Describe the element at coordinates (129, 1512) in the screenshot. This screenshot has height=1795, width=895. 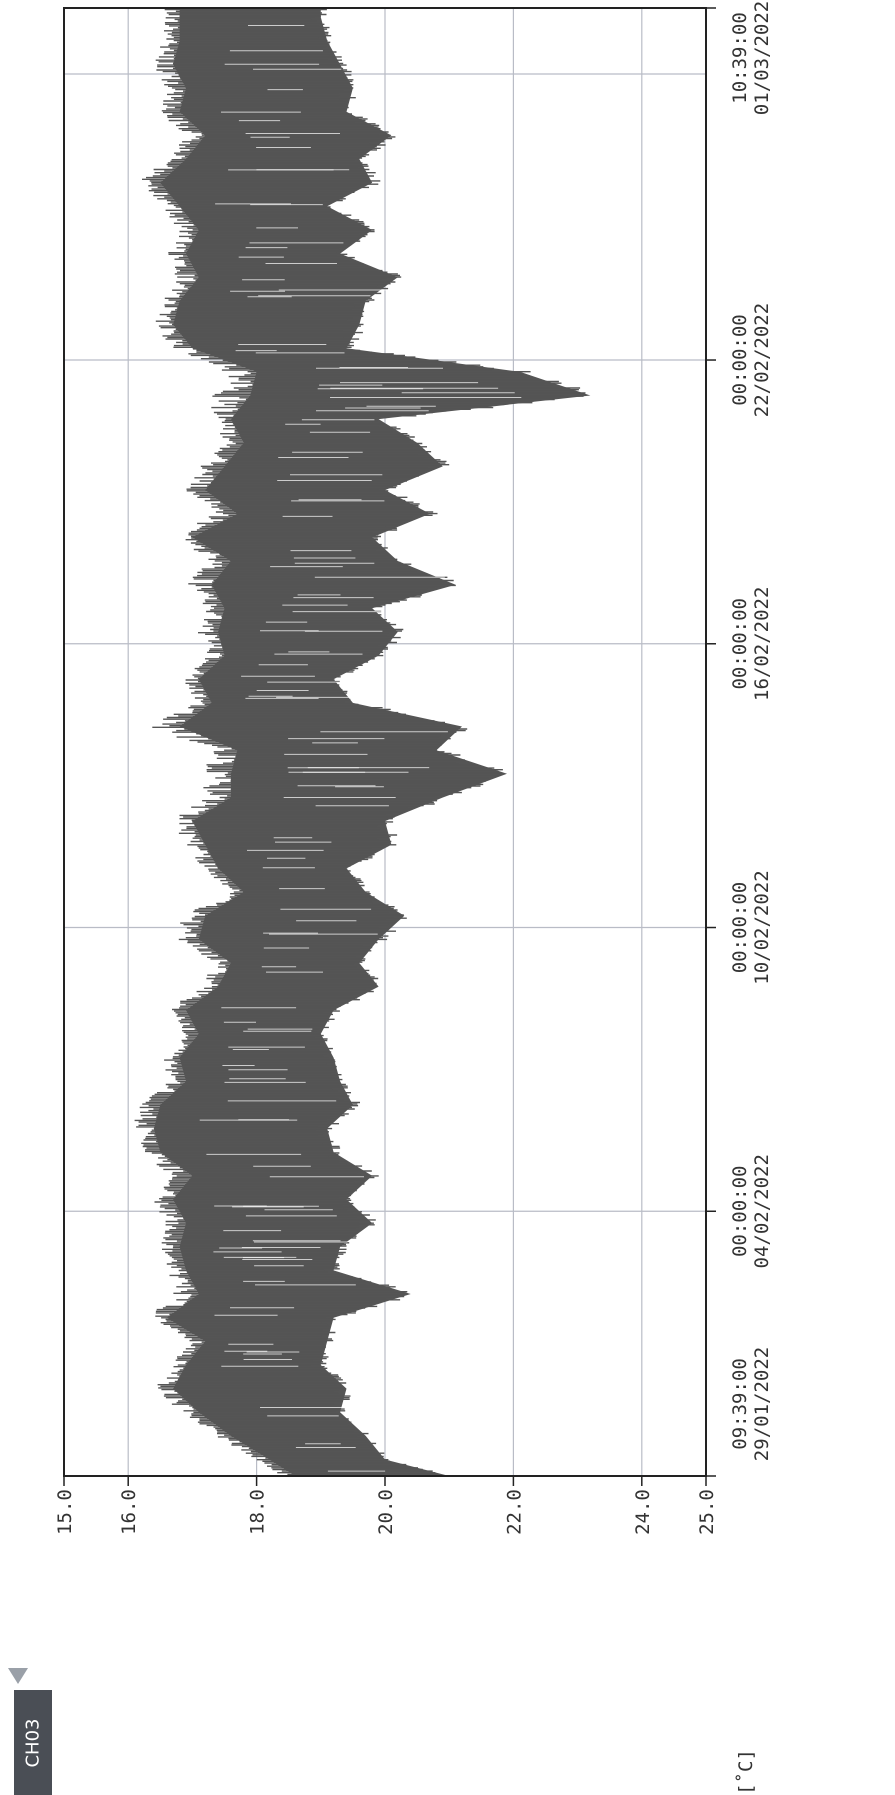
I see `y-tick-label: 16.0` at that location.